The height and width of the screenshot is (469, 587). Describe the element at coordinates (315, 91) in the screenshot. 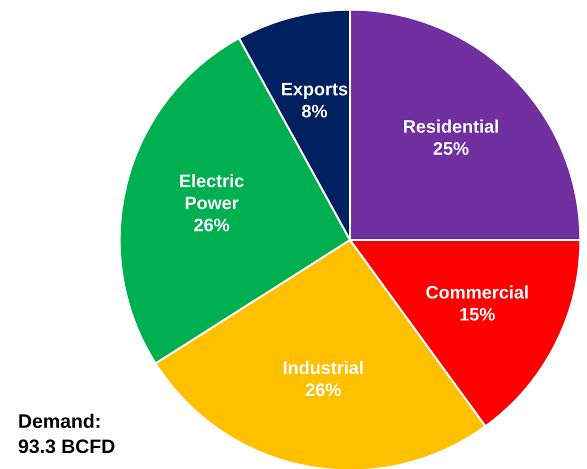

I see `slice-label: Exports` at that location.